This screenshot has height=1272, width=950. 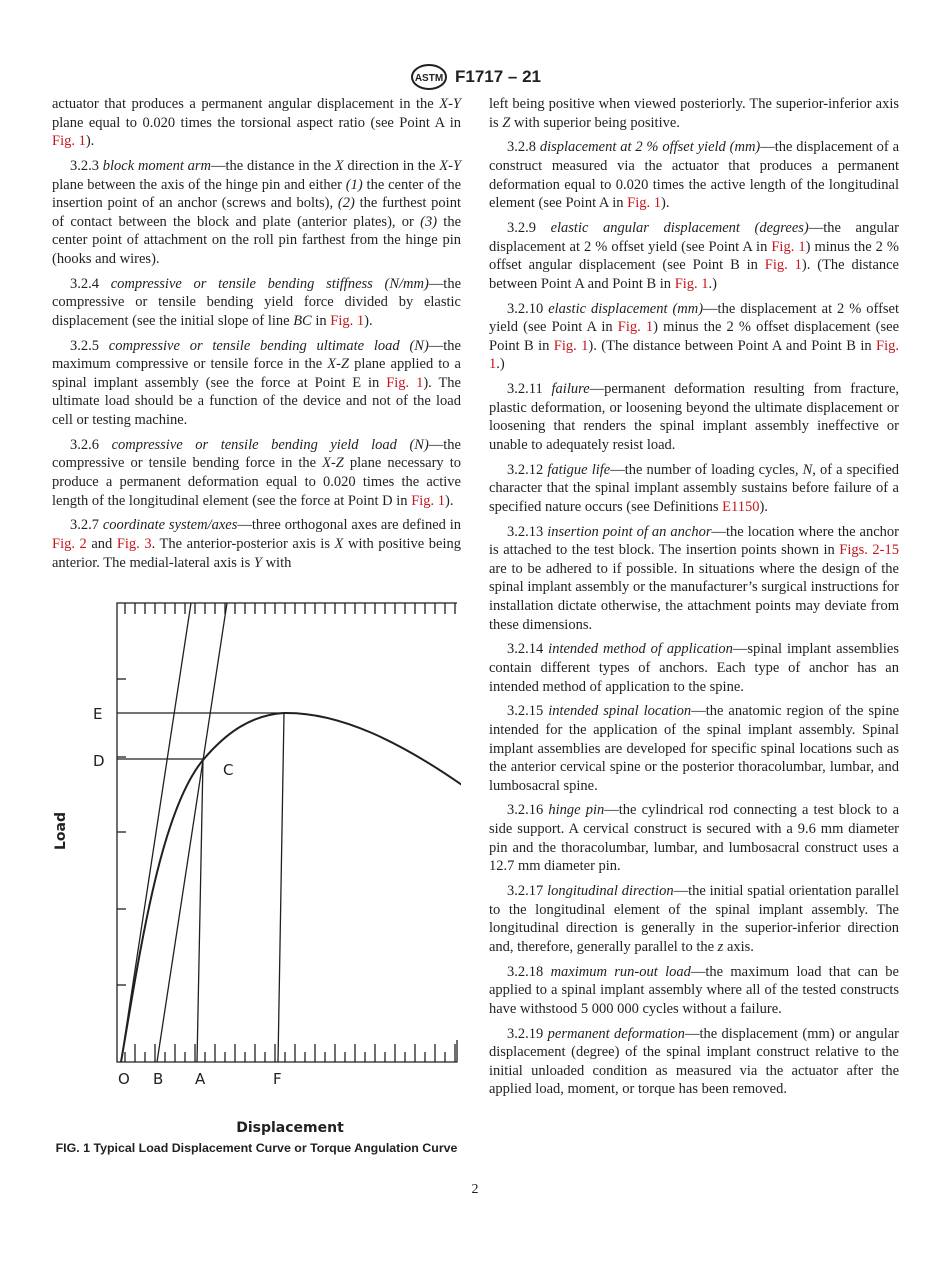 I want to click on point-f-vertical, so click(x=281, y=888).